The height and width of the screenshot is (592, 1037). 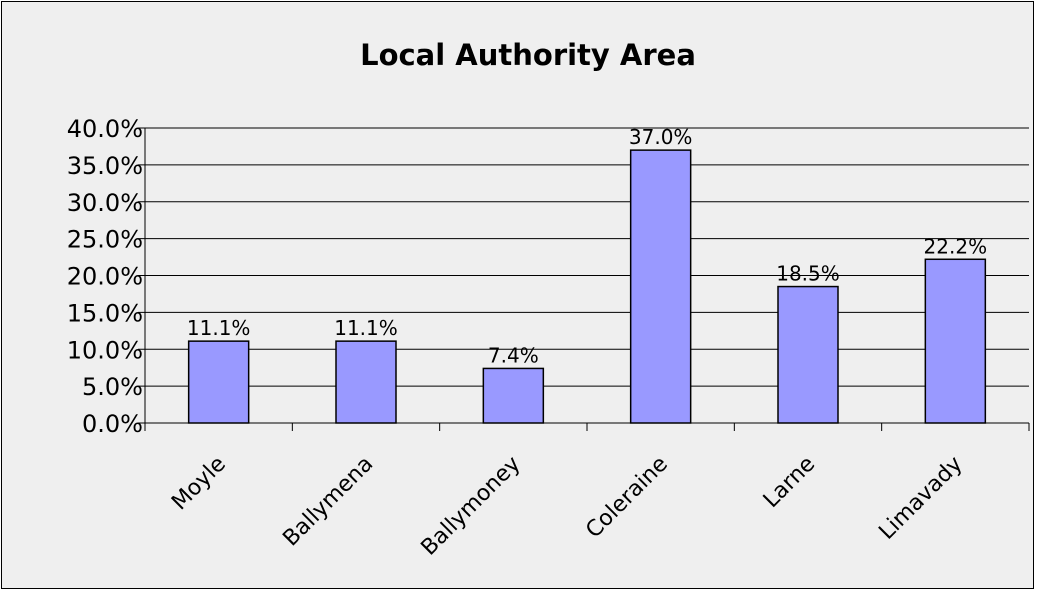 I want to click on y-tick-label: 15.0%, so click(x=105, y=313).